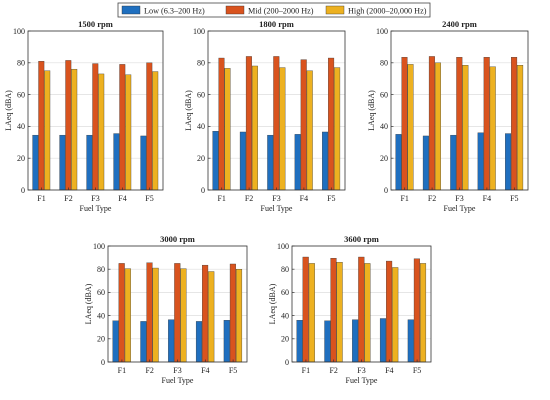 The image size is (550, 400). I want to click on legend-box, so click(274, 10).